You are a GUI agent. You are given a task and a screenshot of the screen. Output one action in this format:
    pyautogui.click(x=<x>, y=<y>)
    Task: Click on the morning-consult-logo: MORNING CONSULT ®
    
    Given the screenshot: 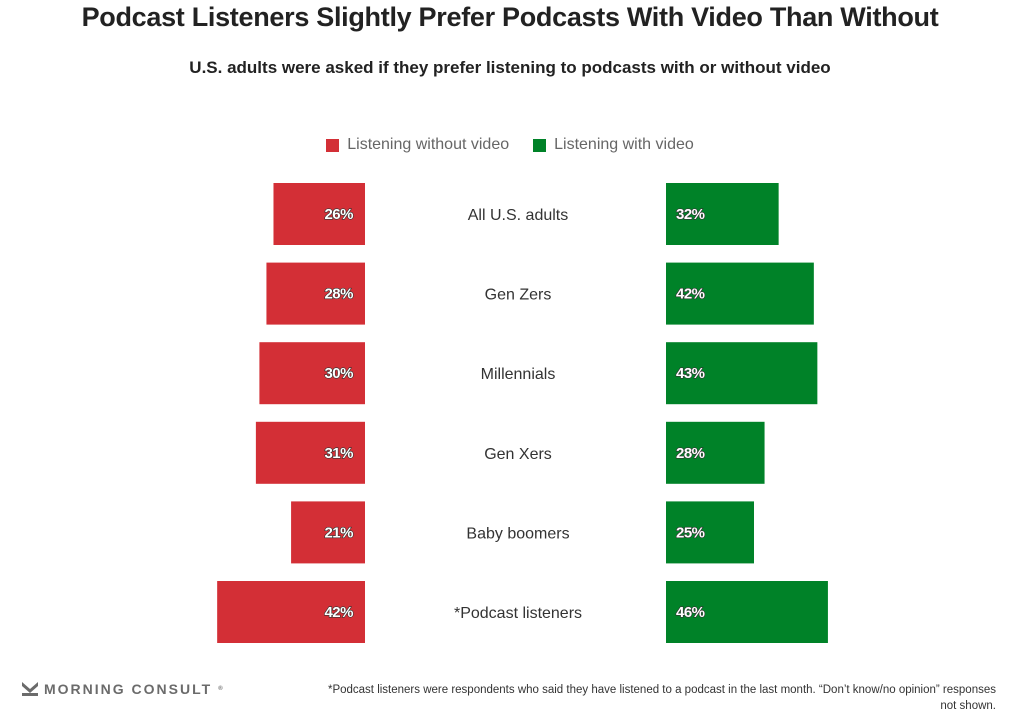 What is the action you would take?
    pyautogui.click(x=122, y=689)
    